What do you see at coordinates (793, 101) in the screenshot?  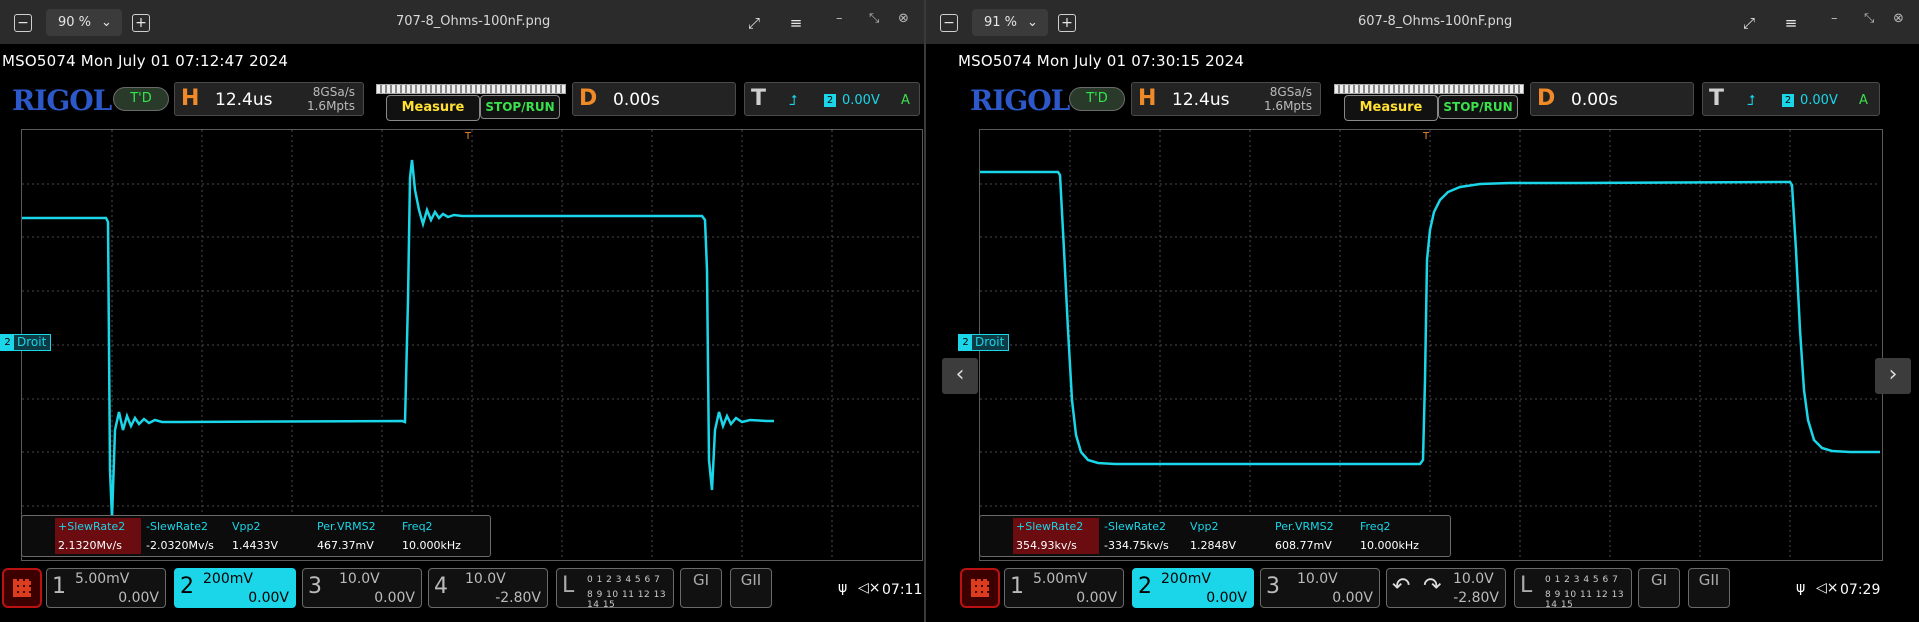 I see `rising-edge-icon: ⮥` at bounding box center [793, 101].